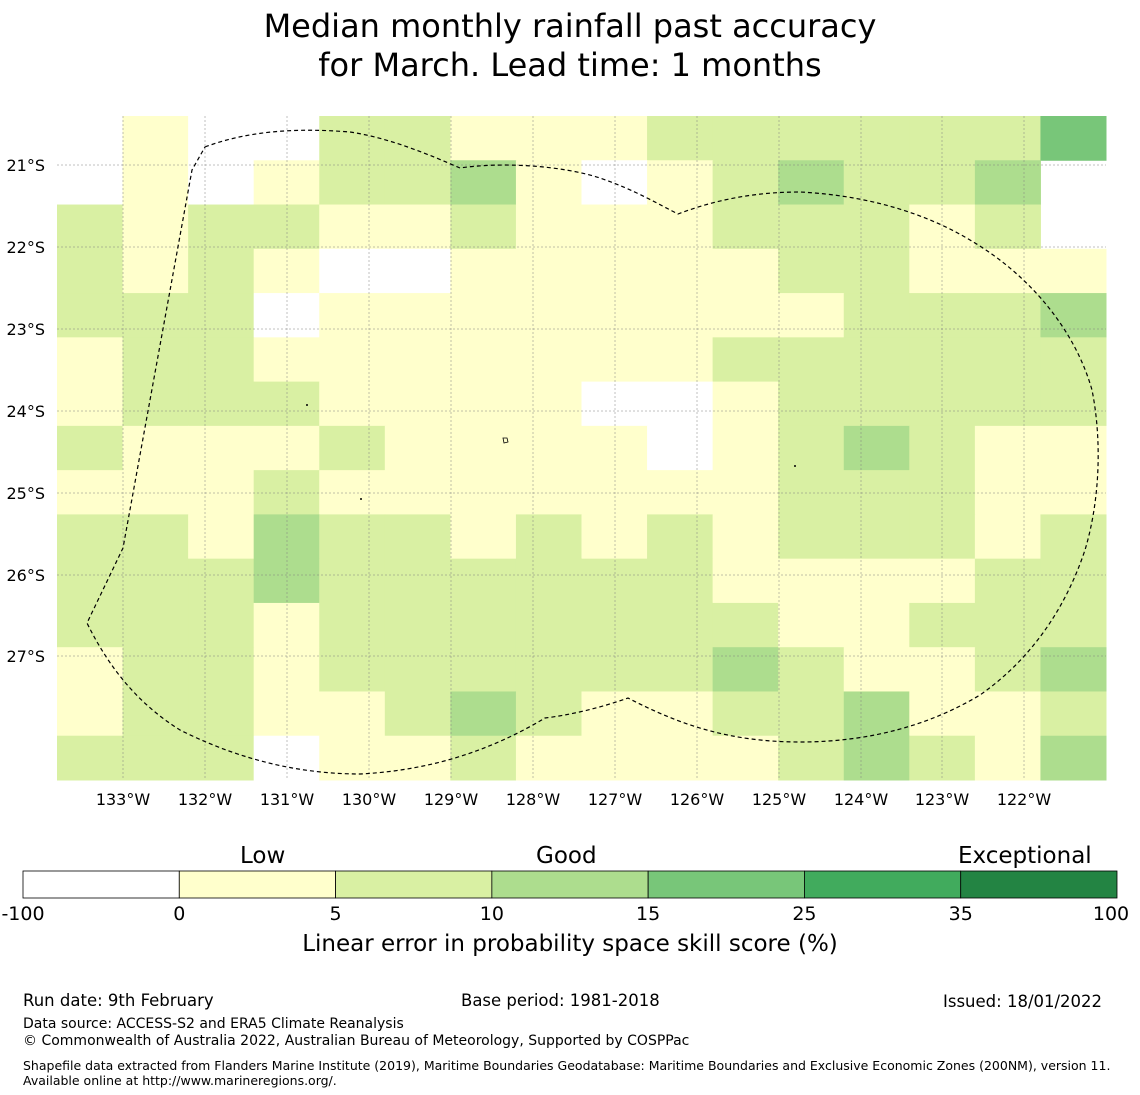 The image size is (1140, 1095). Describe the element at coordinates (570, 65) in the screenshot. I see `map-title-line2: for March. Lead time: 1 months` at that location.